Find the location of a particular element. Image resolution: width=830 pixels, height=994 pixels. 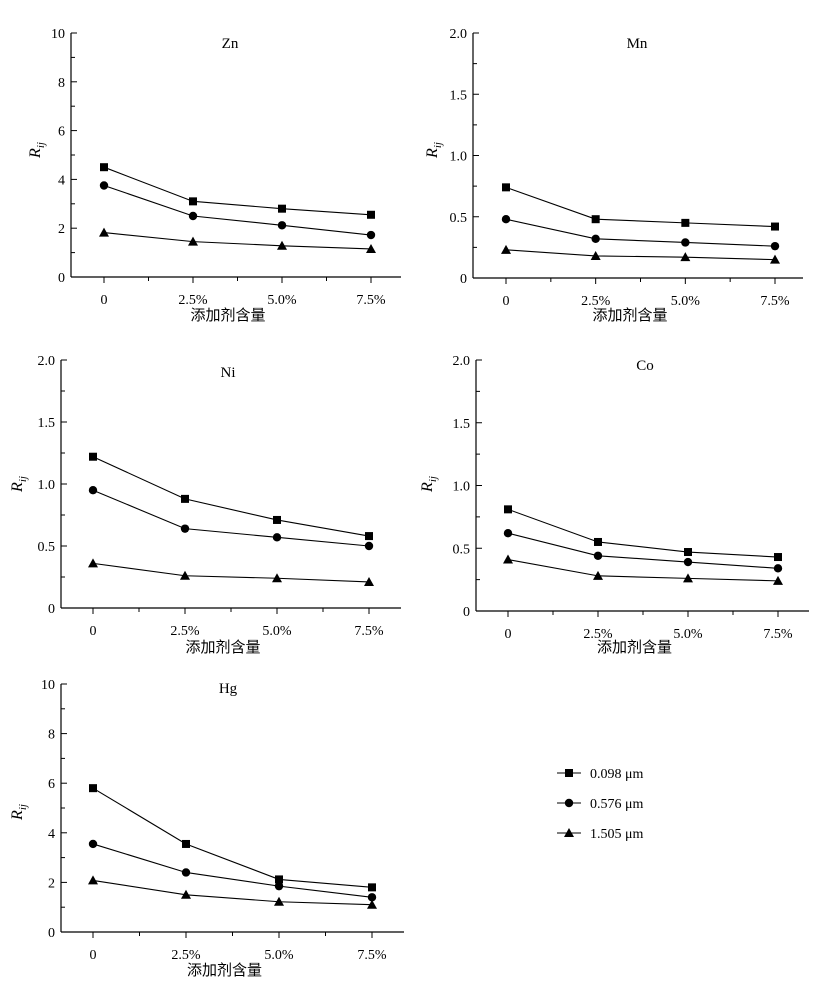

legend: 0.098 μm 0.576 μm 1.505 μm is located at coordinates (600, 804).